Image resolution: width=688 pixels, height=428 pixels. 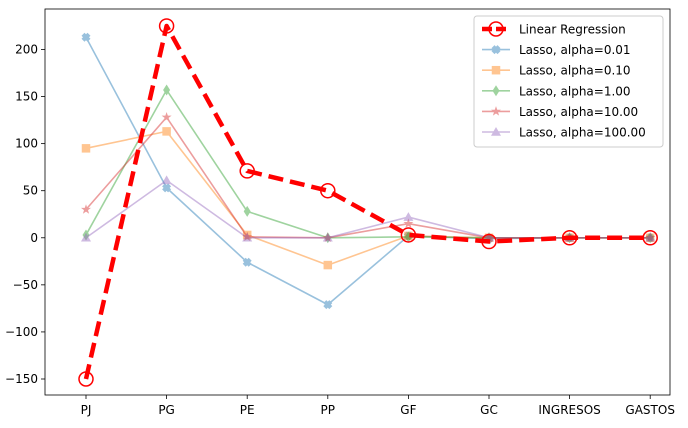 I want to click on legend-label: Lasso, alpha=1.00, so click(x=575, y=91).